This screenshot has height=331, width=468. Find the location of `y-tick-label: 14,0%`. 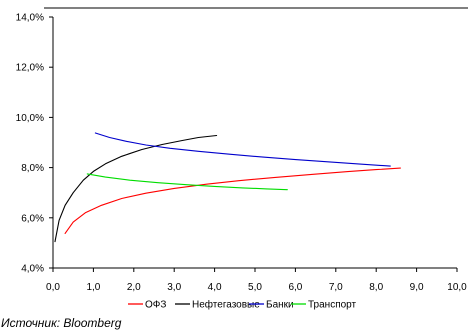

y-tick-label: 14,0% is located at coordinates (30, 18).